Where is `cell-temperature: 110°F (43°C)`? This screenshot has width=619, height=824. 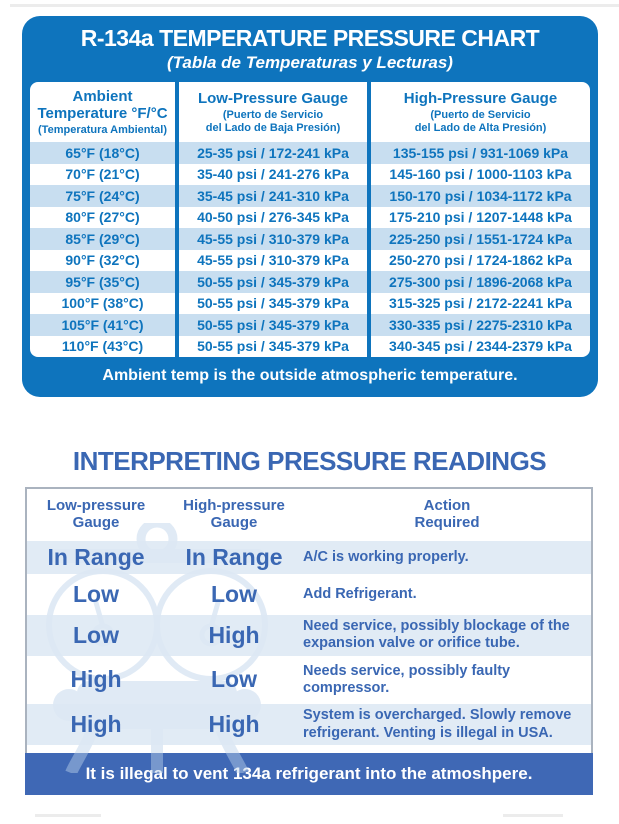
cell-temperature: 110°F (43°C) is located at coordinates (102, 346).